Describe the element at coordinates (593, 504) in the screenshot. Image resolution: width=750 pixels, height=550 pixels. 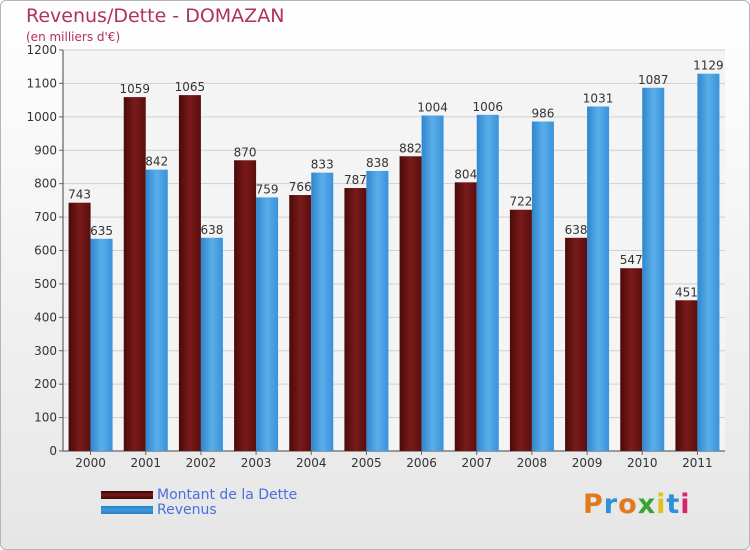
I see `logo-letter: P` at that location.